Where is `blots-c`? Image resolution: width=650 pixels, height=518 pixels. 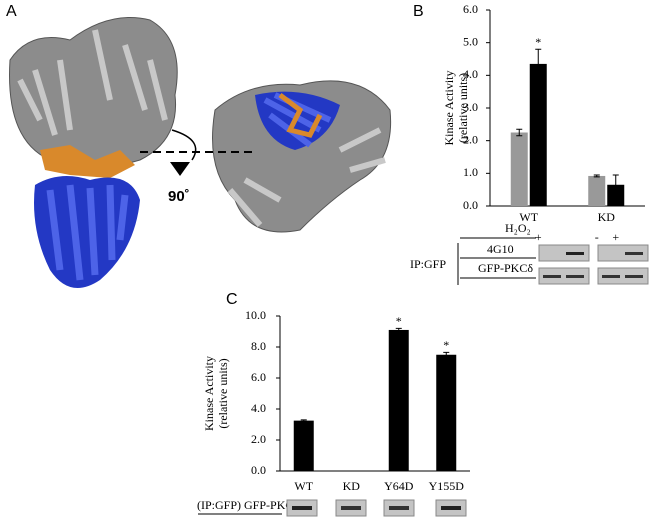 blots-c is located at coordinates (376, 508).